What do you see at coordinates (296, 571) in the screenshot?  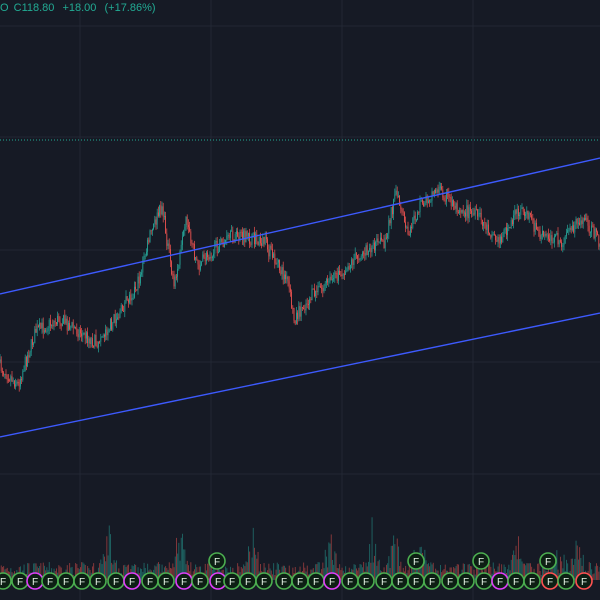 I see `event-markers: F F F F F F F F F F F F F F F F F F F F F F F F F F F F F F F F F F F FF F F F` at bounding box center [296, 571].